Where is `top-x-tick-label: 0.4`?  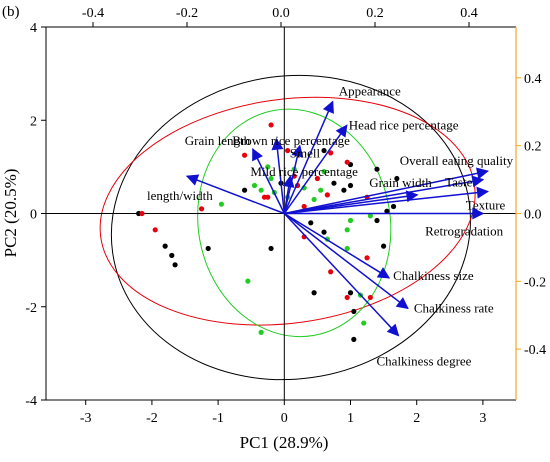 top-x-tick-label: 0.4 is located at coordinates (469, 13).